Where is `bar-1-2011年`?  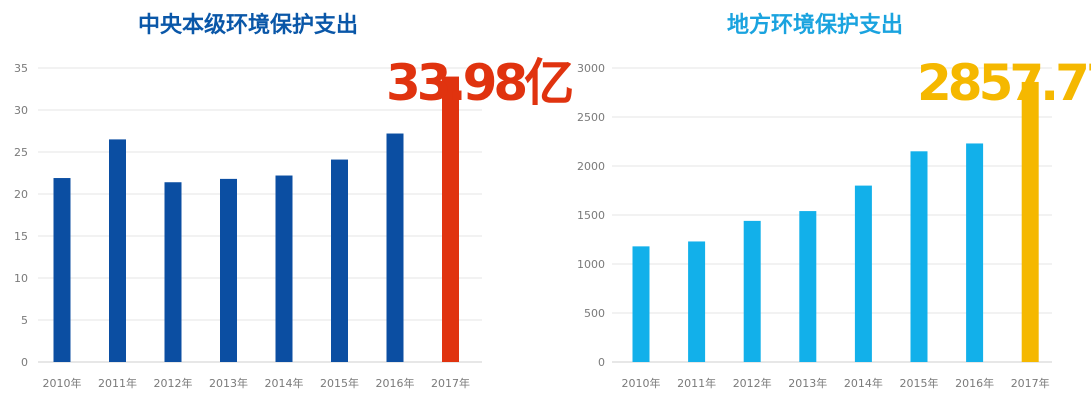 bar-1-2011年 is located at coordinates (117, 250).